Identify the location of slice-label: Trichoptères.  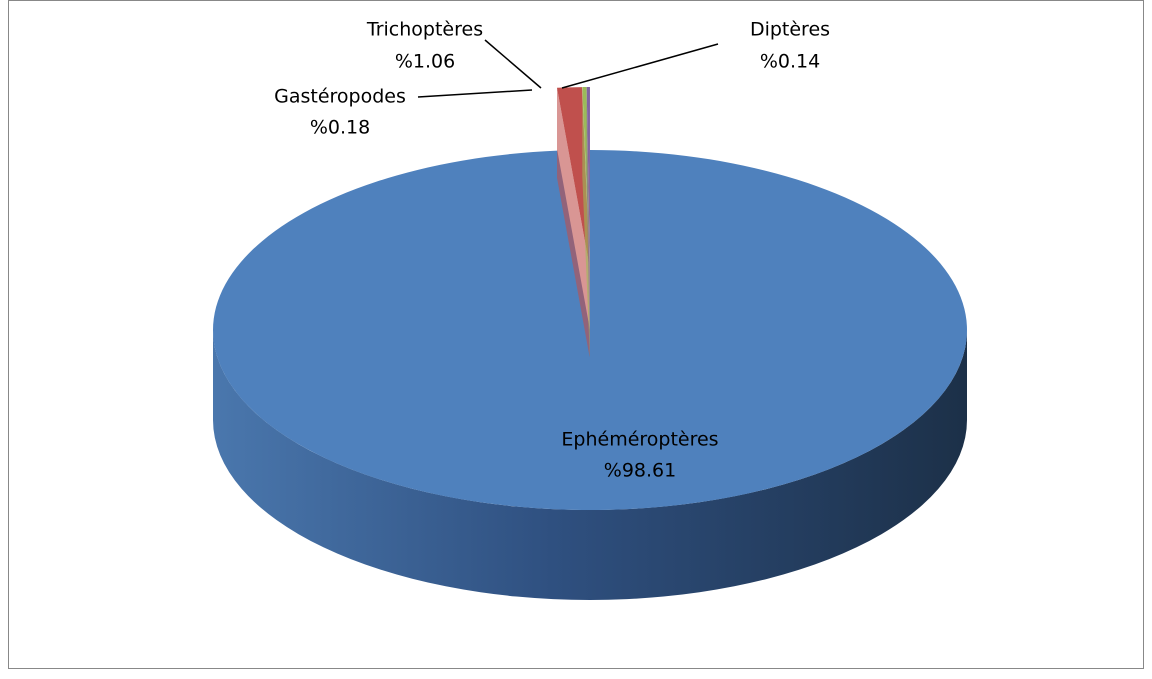
(424, 30).